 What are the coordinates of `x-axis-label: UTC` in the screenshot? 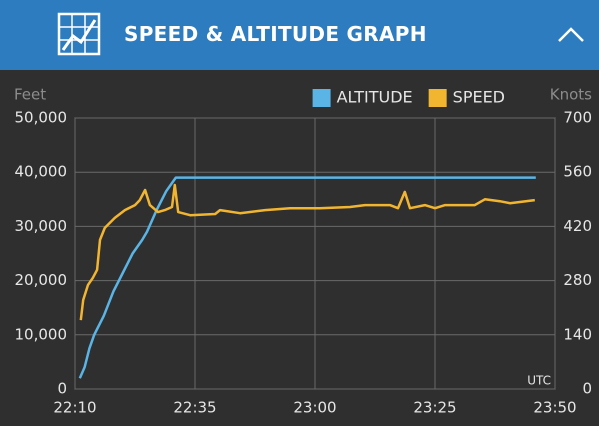 It's located at (539, 381).